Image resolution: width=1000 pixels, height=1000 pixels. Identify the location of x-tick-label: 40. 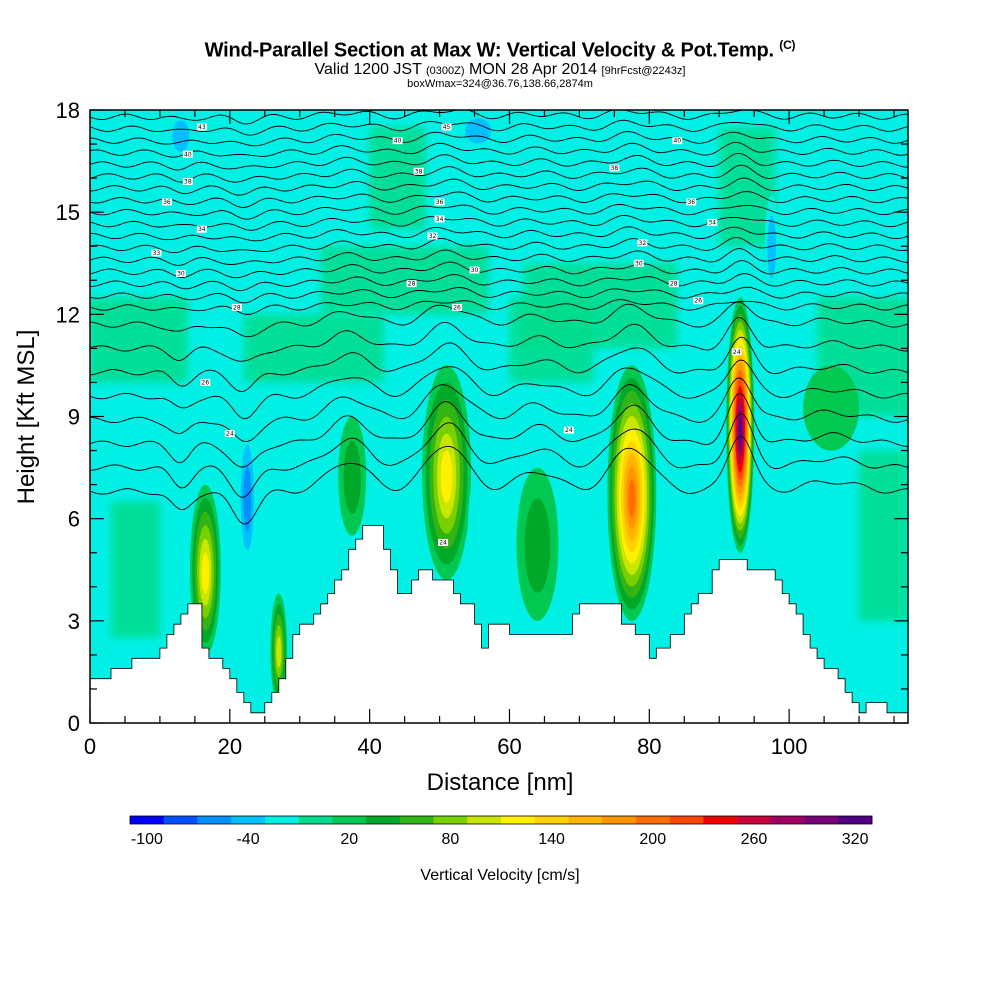
(369, 746).